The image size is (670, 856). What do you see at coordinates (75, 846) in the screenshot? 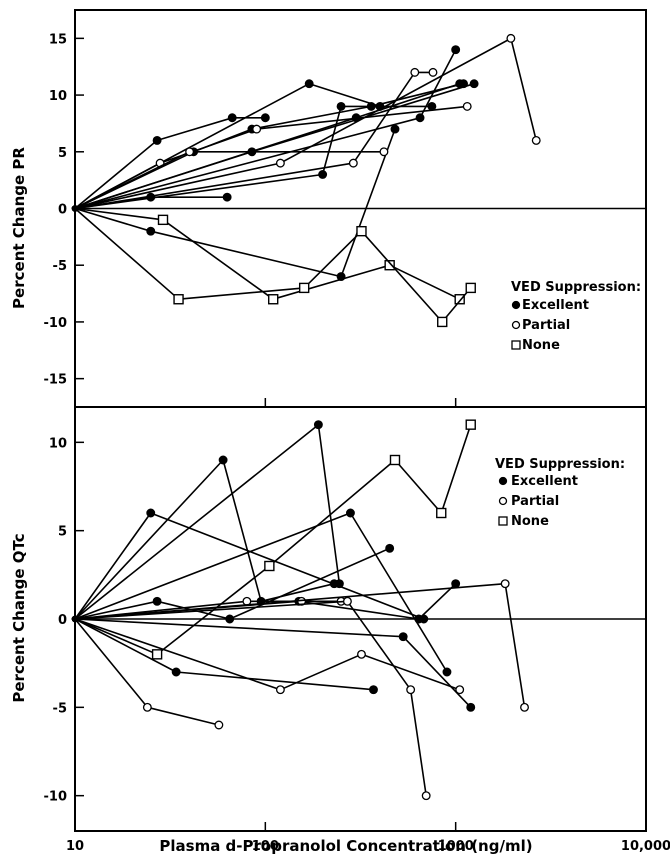
I see `x-tick-label: 10` at bounding box center [75, 846].